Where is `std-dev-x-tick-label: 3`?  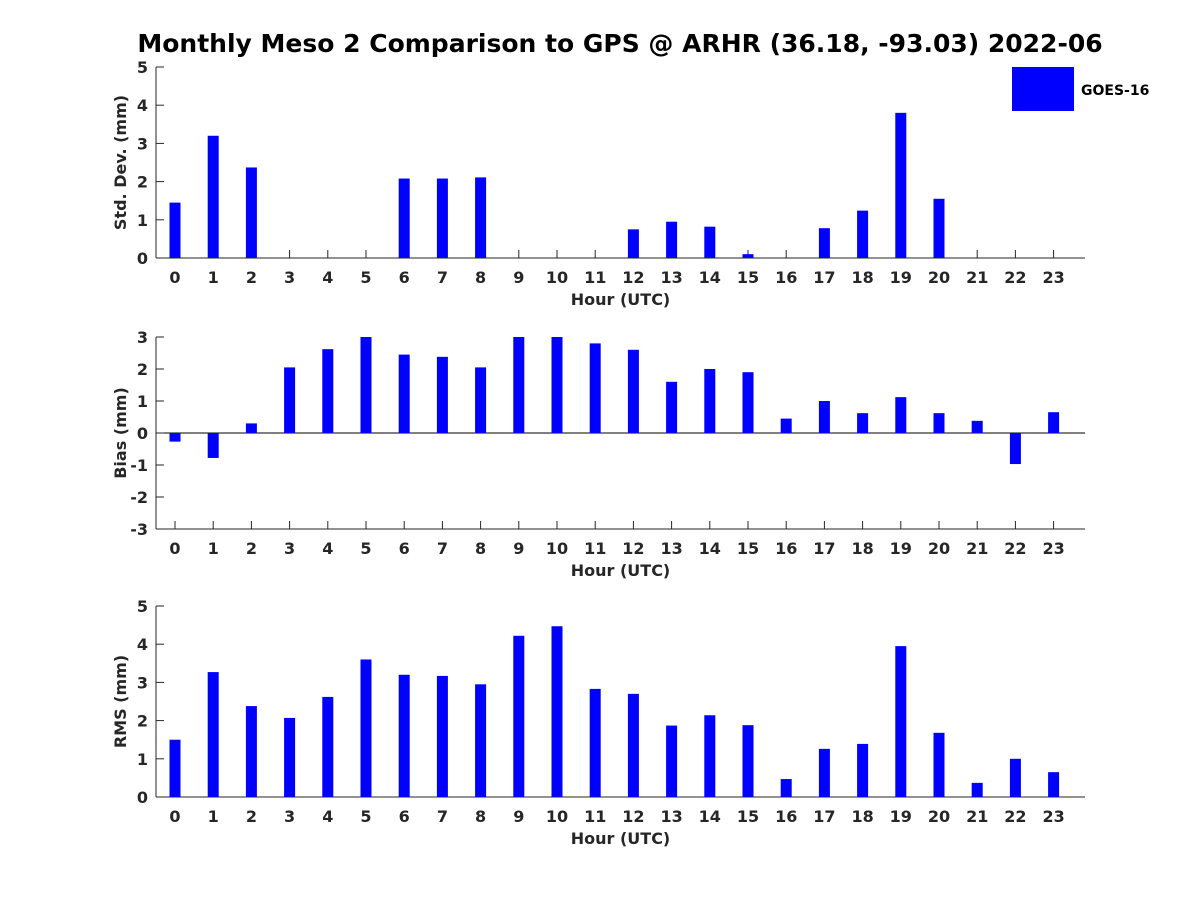 std-dev-x-tick-label: 3 is located at coordinates (289, 277).